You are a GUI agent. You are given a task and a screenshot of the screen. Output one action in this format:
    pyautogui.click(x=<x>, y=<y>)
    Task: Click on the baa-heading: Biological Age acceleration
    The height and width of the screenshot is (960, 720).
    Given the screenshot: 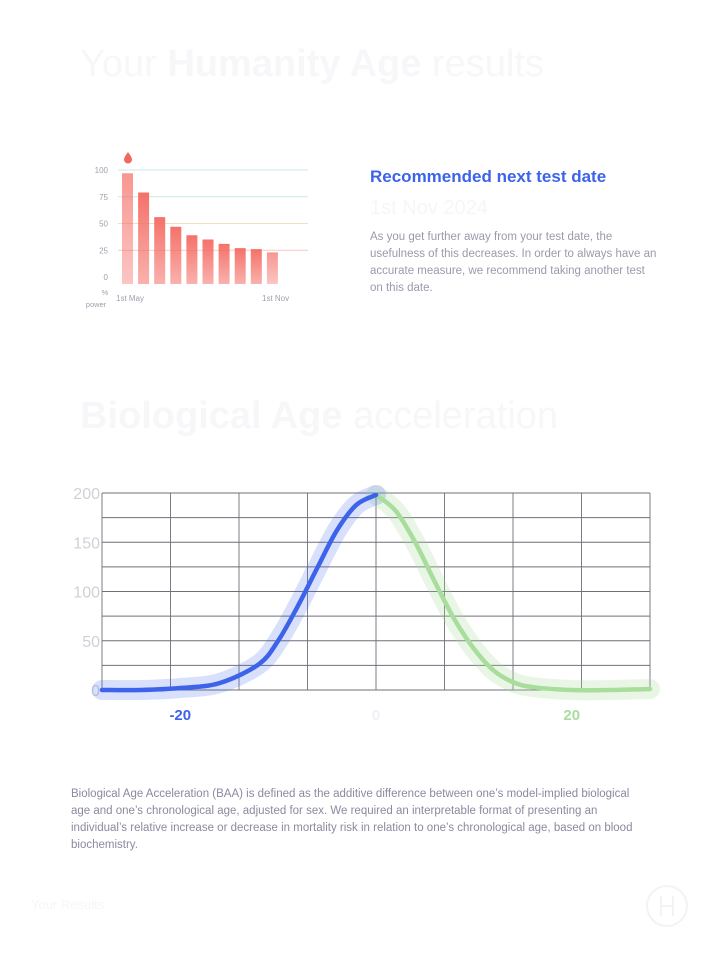 What is the action you would take?
    pyautogui.click(x=319, y=416)
    